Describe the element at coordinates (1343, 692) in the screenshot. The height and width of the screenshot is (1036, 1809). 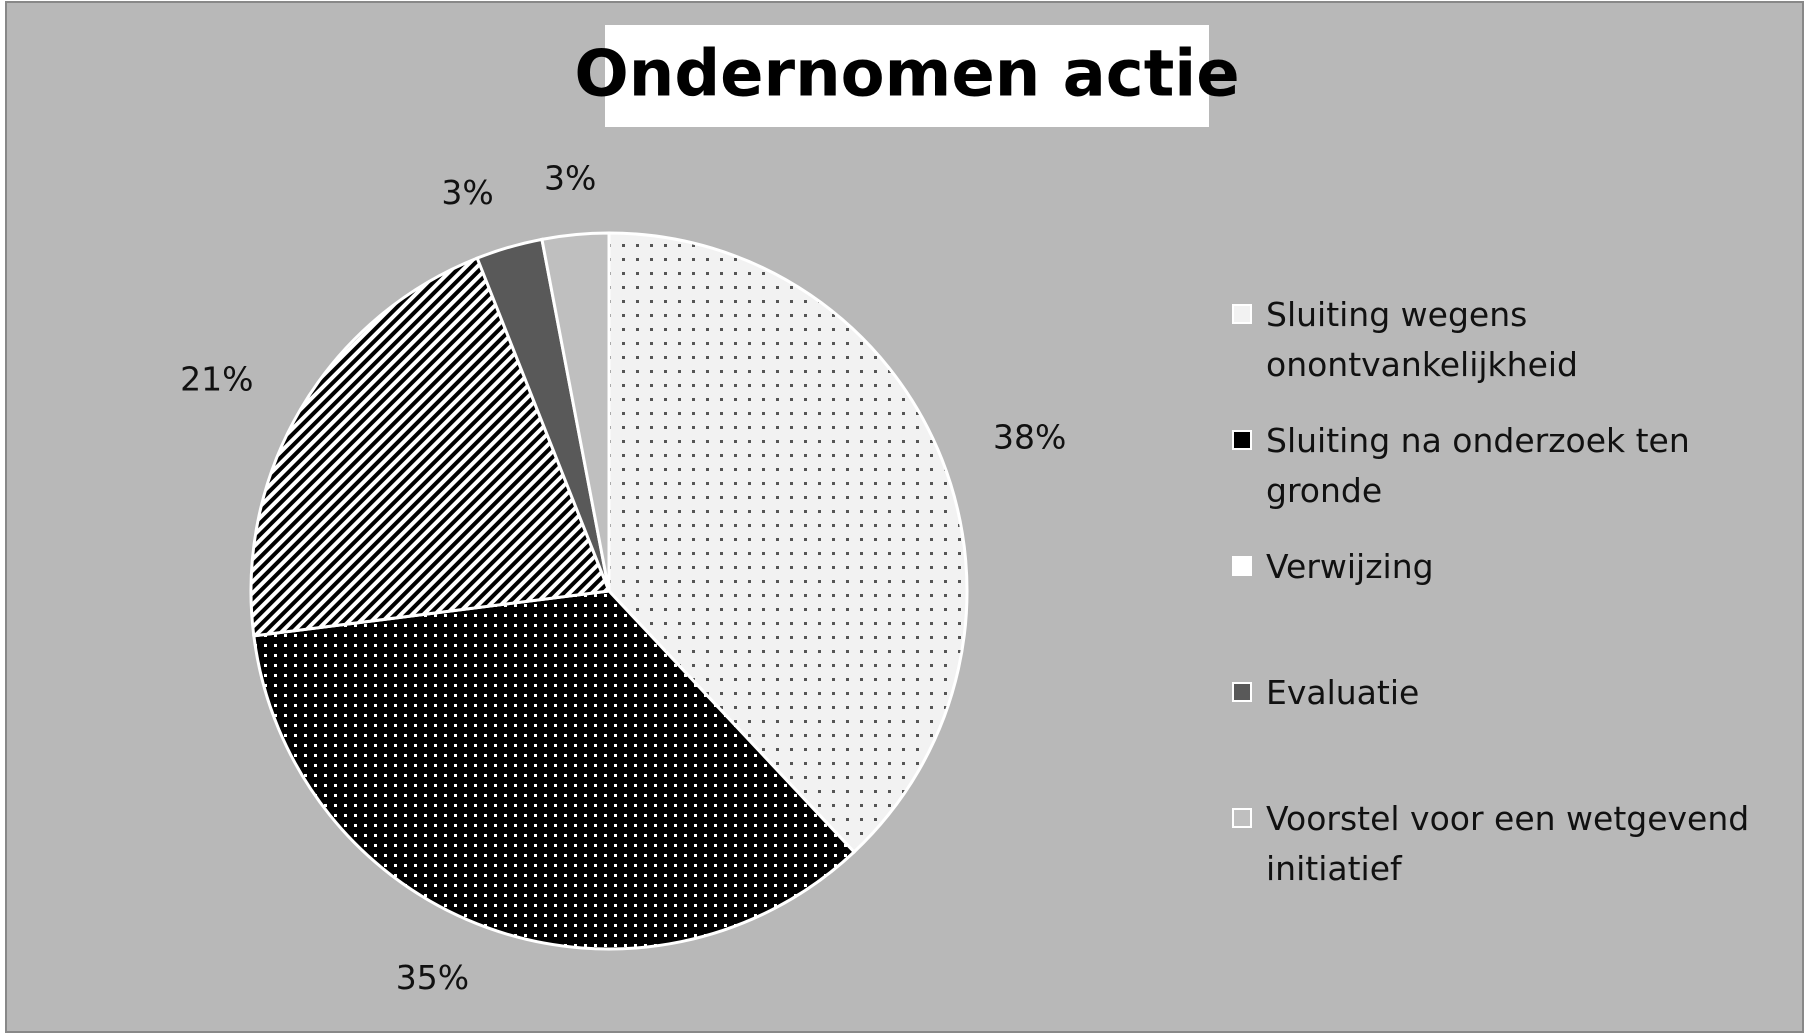
I see `legend-label: Evaluatie` at that location.